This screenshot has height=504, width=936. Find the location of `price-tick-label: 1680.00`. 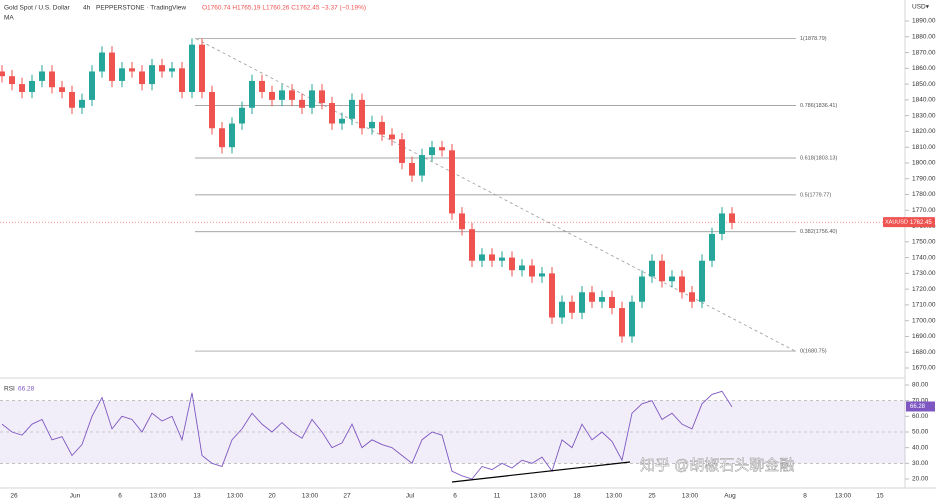

price-tick-label: 1680.00 is located at coordinates (924, 352).